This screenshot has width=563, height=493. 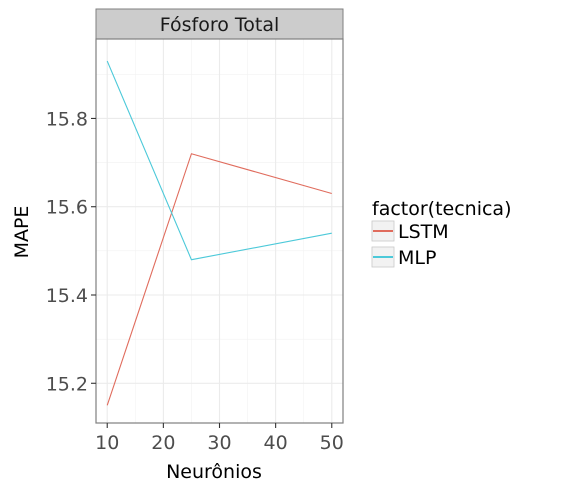 What do you see at coordinates (71, 251) in the screenshot?
I see `y-axis: 15.2 15.4 15.6 15.8` at bounding box center [71, 251].